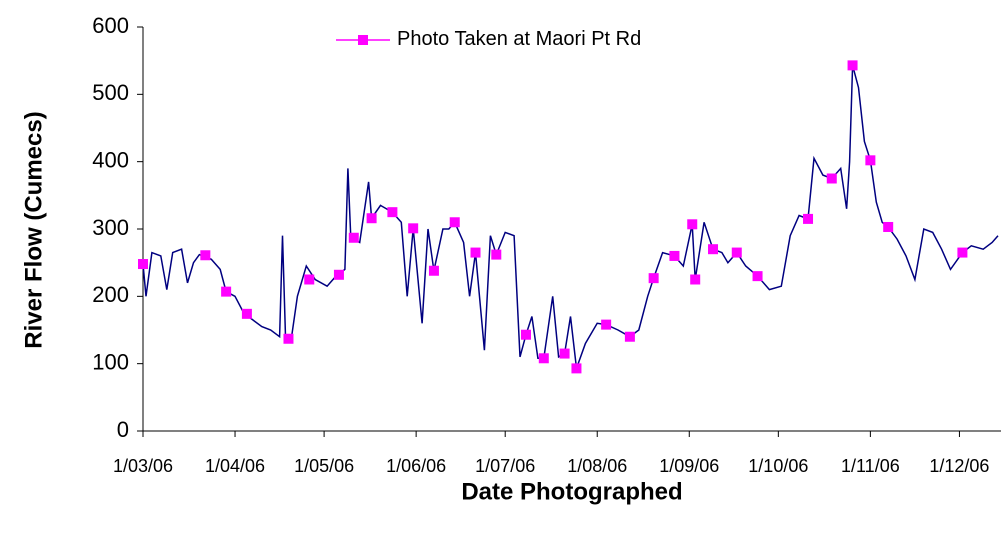  Describe the element at coordinates (778, 466) in the screenshot. I see `x-tick-label: 1/10/06` at that location.